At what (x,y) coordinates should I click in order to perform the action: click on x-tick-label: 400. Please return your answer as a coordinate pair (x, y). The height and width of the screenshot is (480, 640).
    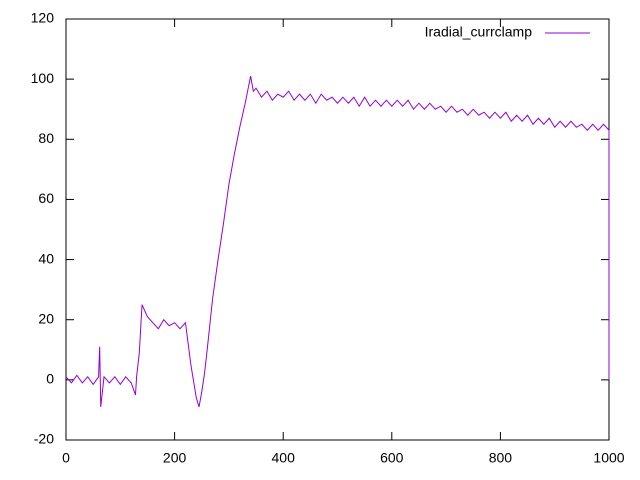
    Looking at the image, I should click on (284, 458).